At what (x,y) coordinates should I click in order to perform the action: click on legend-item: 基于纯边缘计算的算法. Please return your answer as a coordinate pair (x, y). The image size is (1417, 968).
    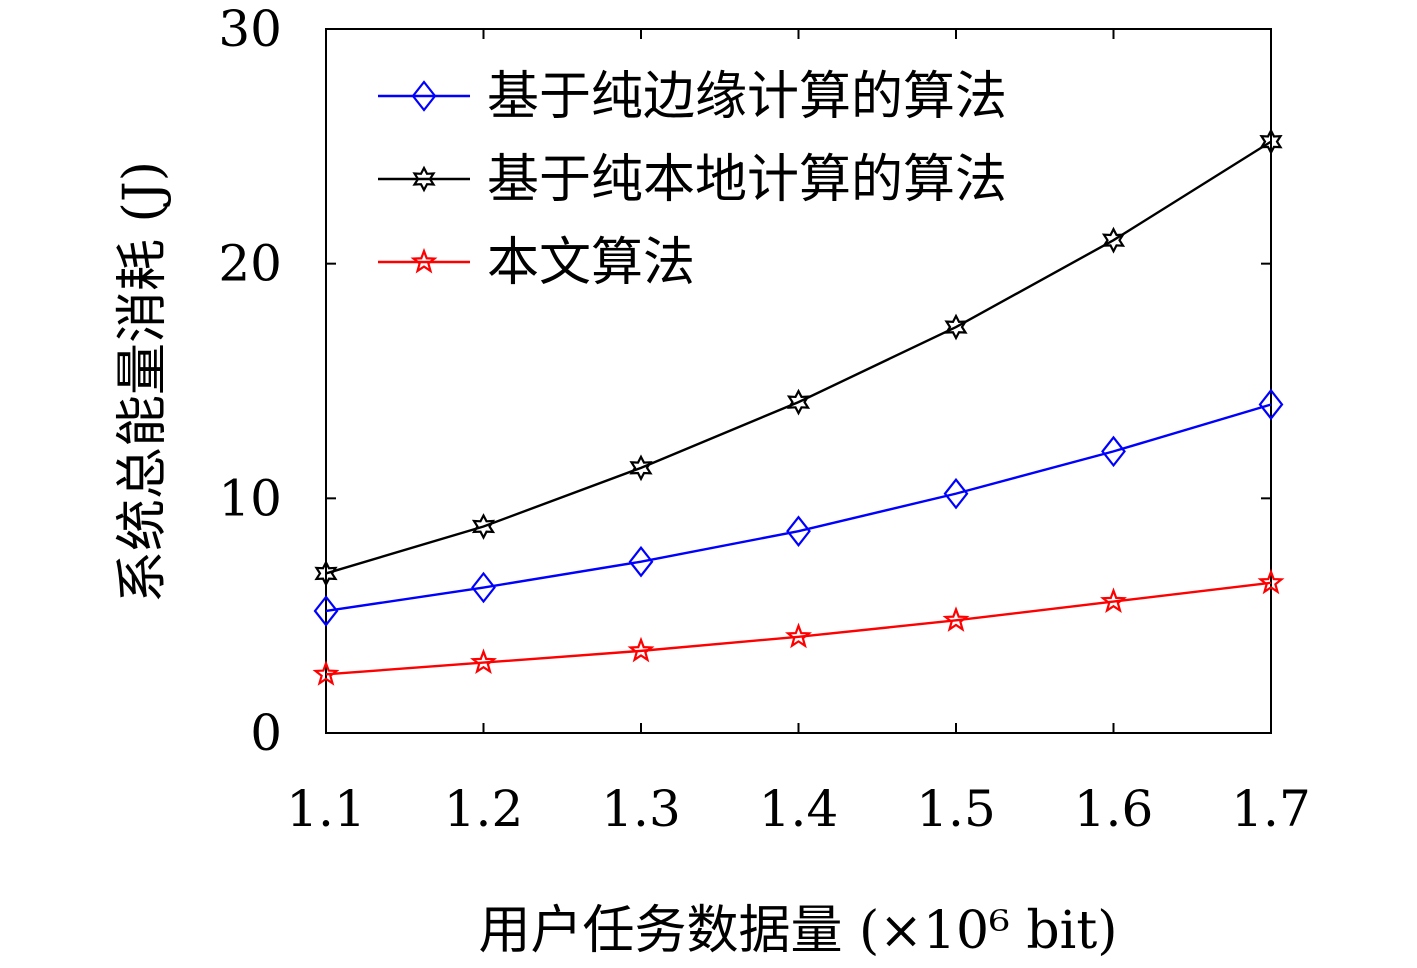
    Looking at the image, I should click on (692, 97).